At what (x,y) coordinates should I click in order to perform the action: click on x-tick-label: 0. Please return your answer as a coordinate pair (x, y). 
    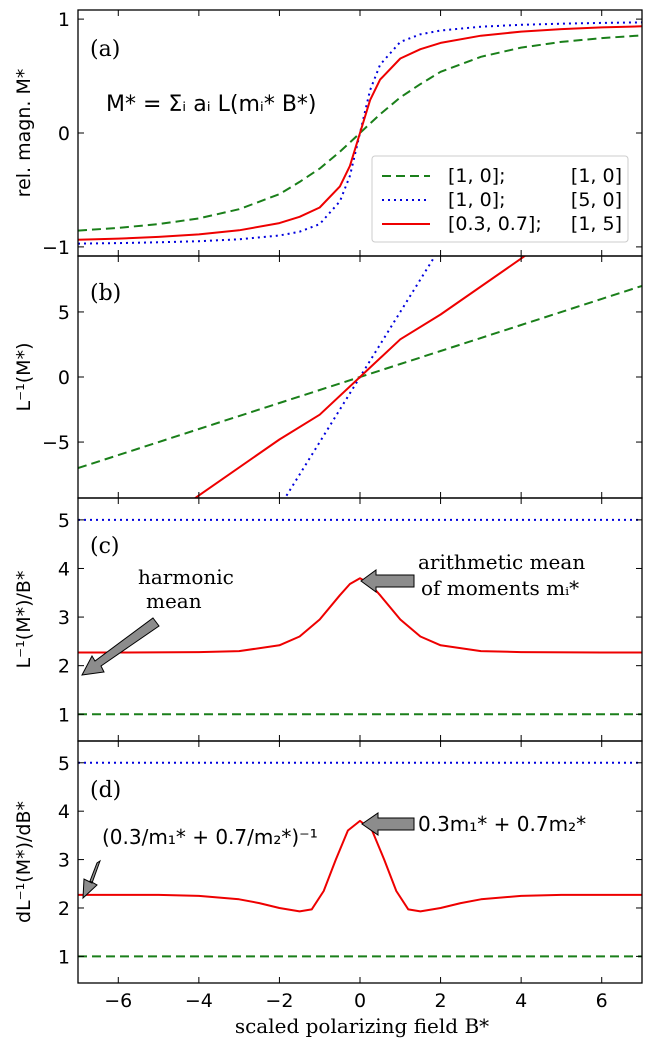
    Looking at the image, I should click on (360, 1001).